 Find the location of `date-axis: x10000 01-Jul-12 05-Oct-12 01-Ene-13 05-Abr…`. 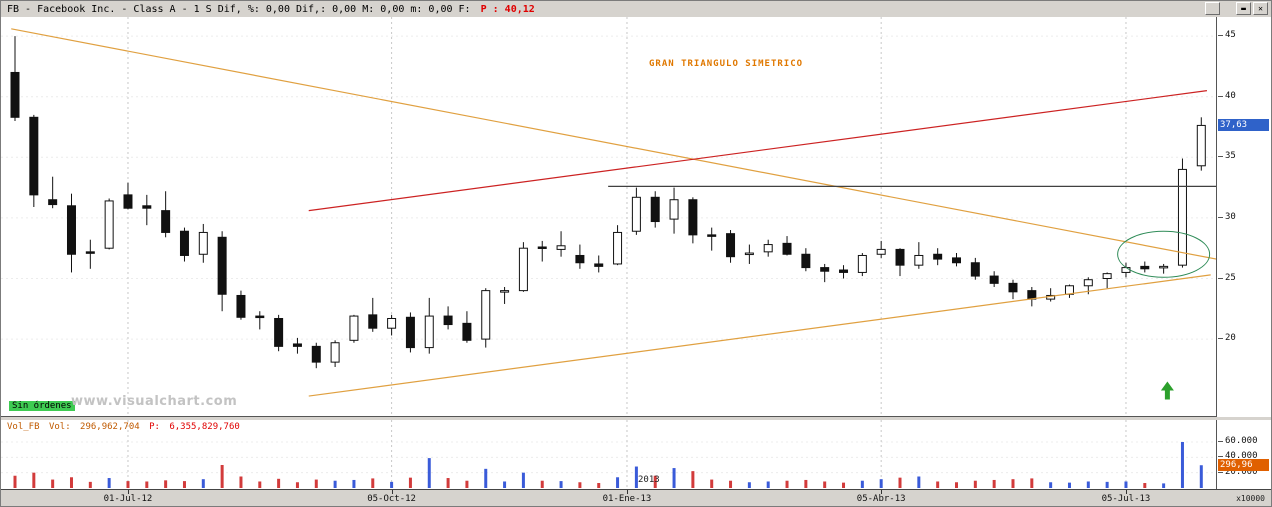

date-axis: x10000 01-Jul-12 05-Oct-12 01-Ene-13 05-Abr… is located at coordinates (636, 497).